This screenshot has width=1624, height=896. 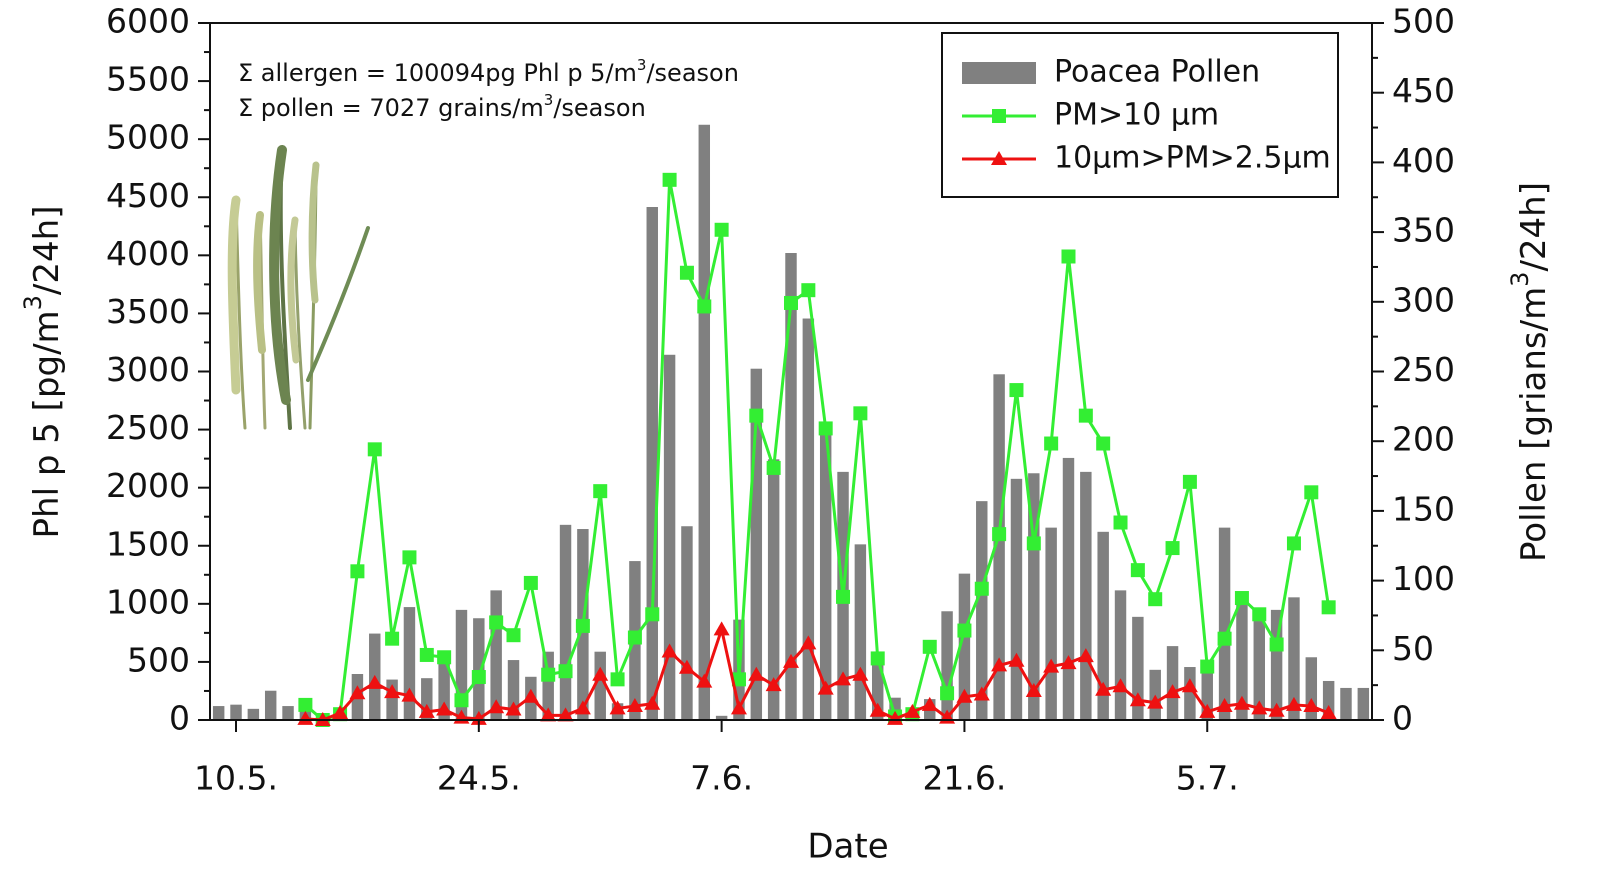 I want to click on y2-axis-title-sup: 3, so click(x=1520, y=279).